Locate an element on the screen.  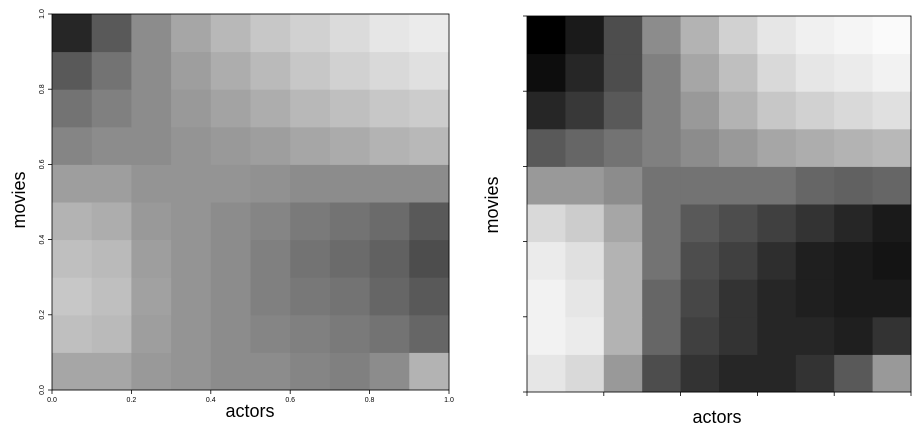
y-tick-label: 0.8 is located at coordinates (42, 89).